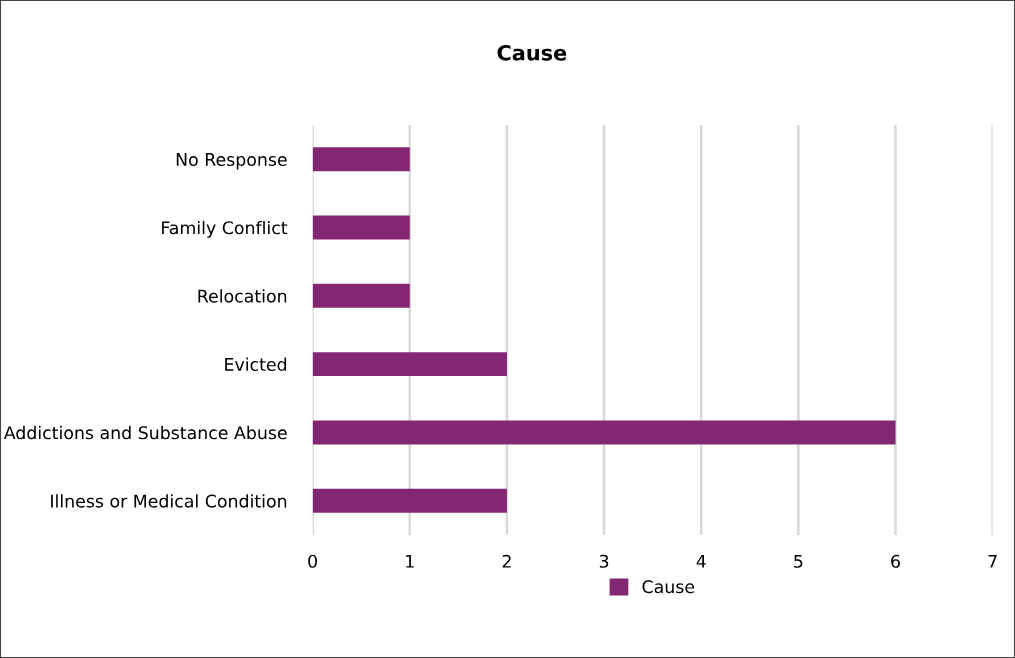 This screenshot has width=1015, height=658. What do you see at coordinates (256, 364) in the screenshot?
I see `y-tick-label: Evicted` at bounding box center [256, 364].